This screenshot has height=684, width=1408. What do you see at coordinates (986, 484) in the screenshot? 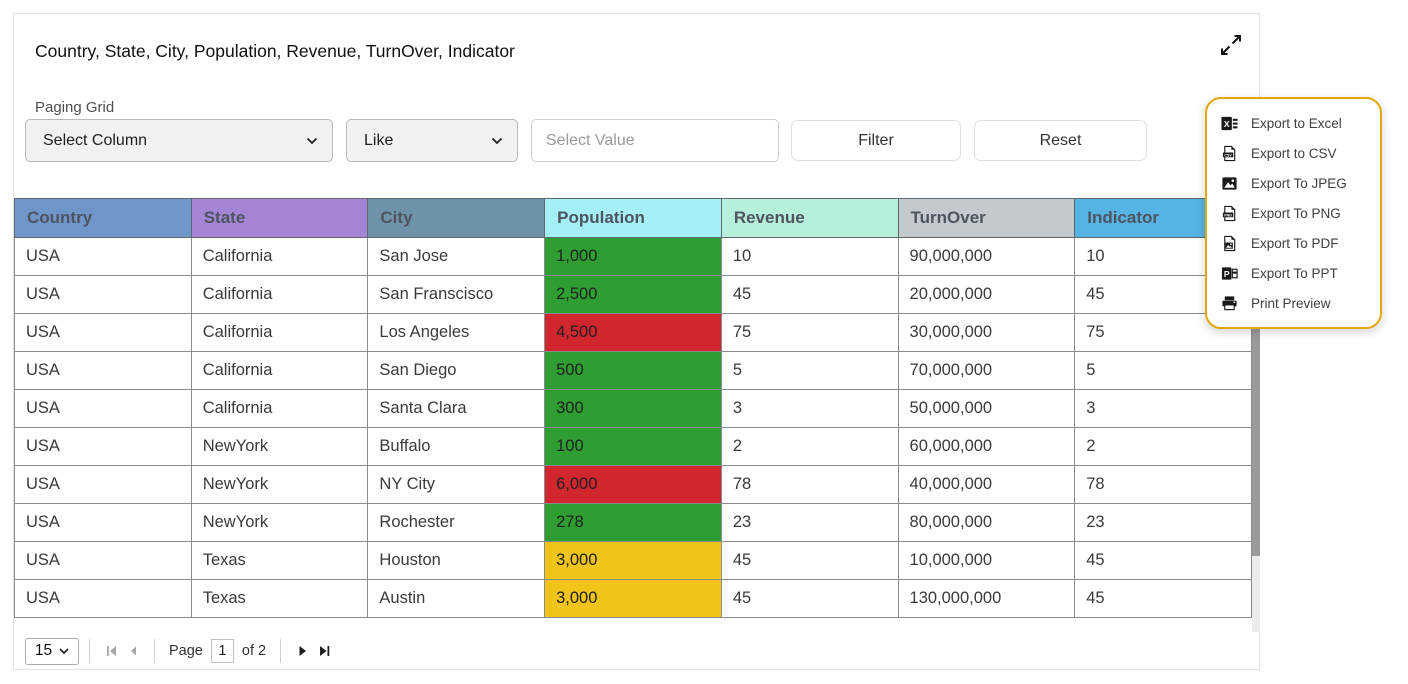
I see `cell-turnover: 40,000,000` at bounding box center [986, 484].